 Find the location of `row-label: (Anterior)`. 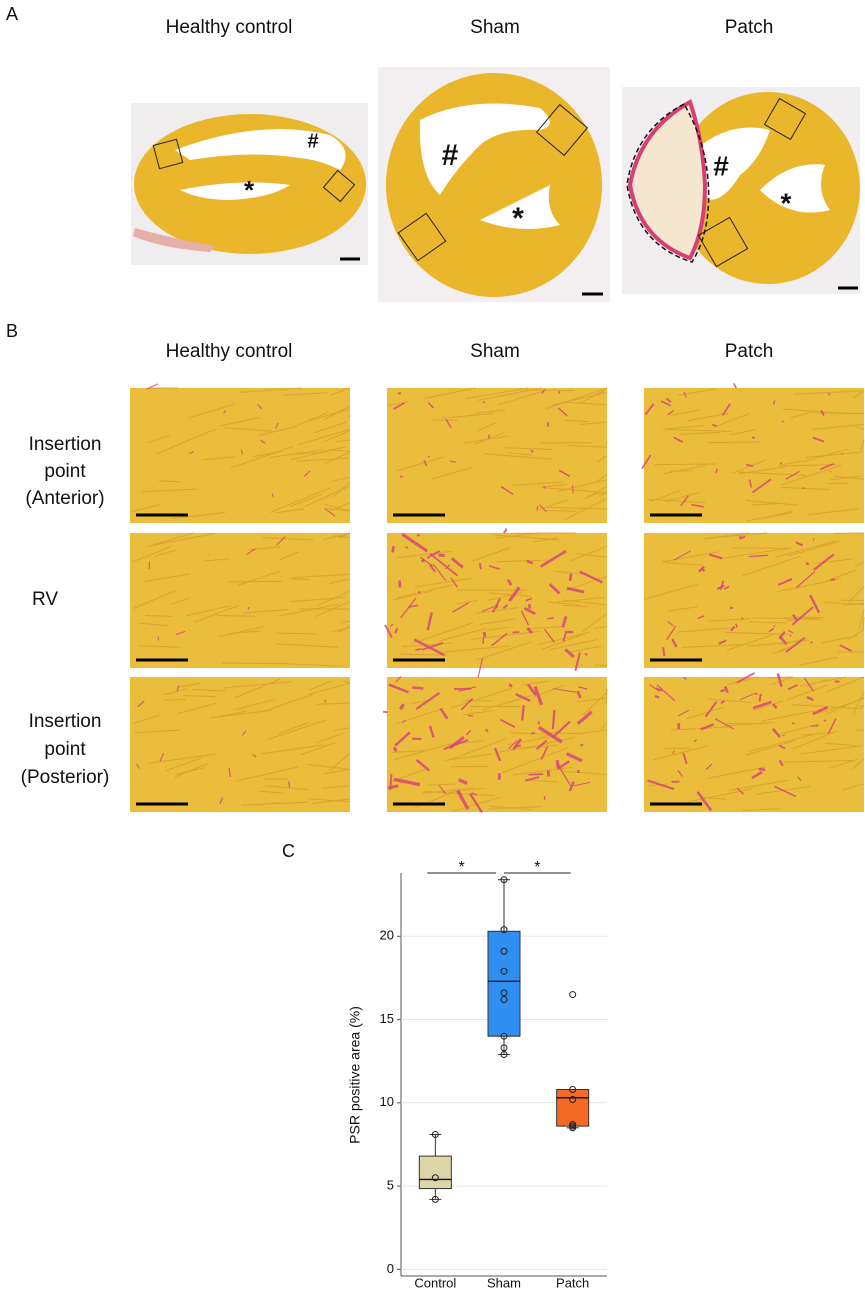

row-label: (Anterior) is located at coordinates (64, 498).